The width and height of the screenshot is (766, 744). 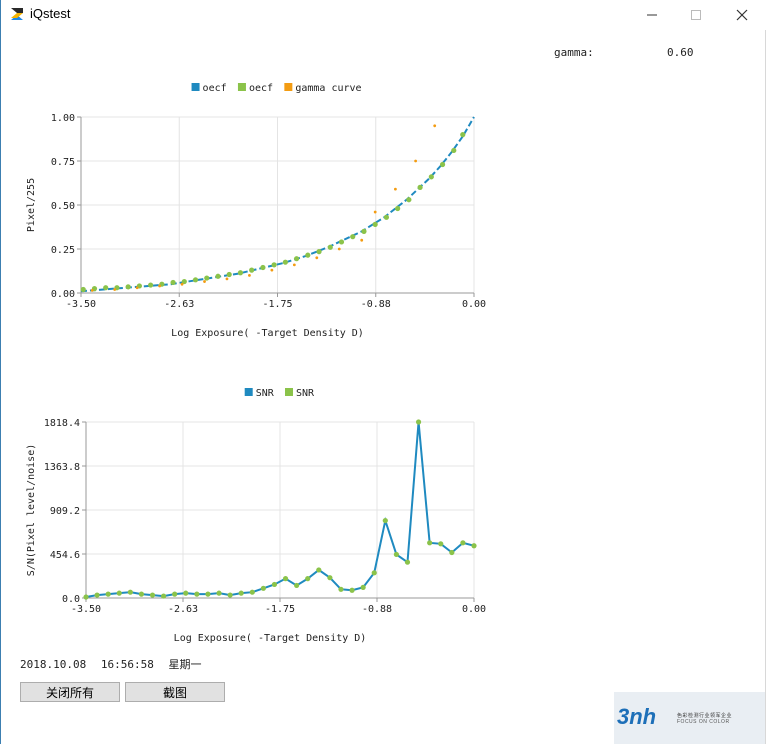 What do you see at coordinates (63, 206) in the screenshot?
I see `y-tick-label: 0.50` at bounding box center [63, 206].